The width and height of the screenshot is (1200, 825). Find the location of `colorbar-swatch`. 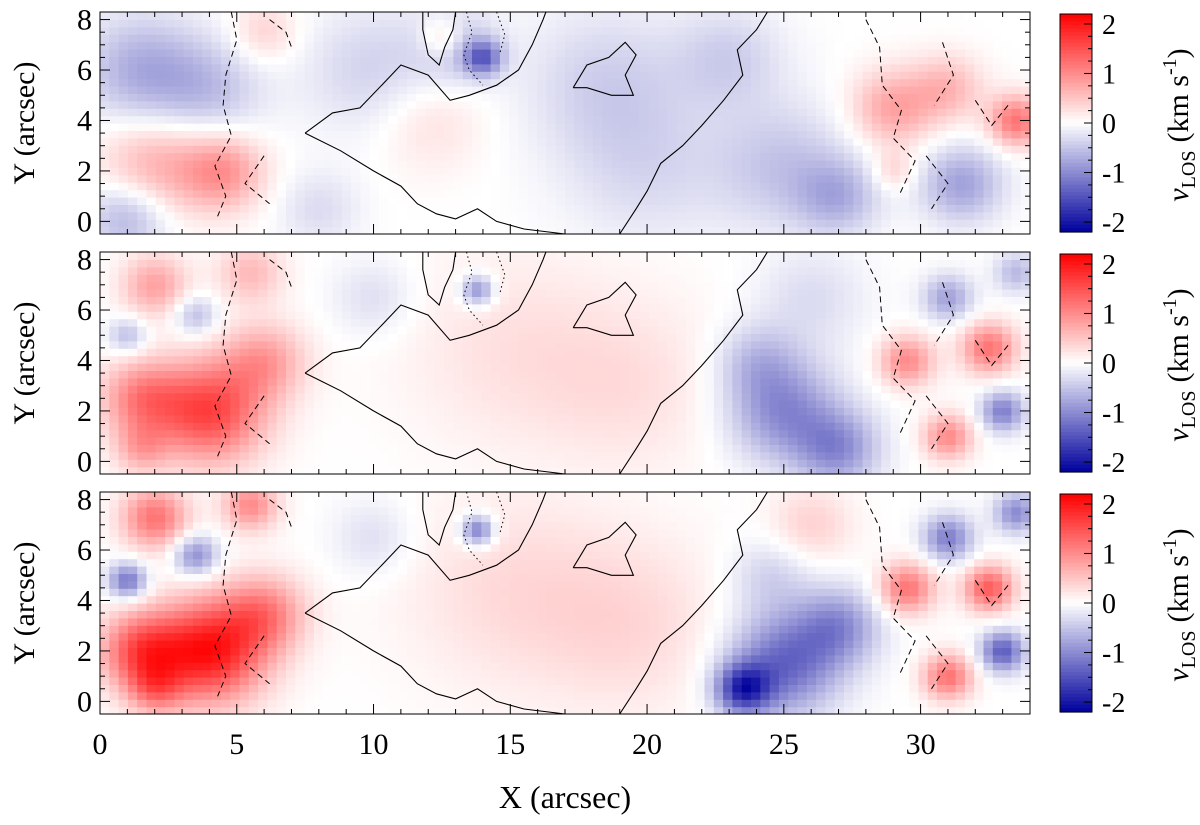

colorbar-swatch is located at coordinates (1076, 219).